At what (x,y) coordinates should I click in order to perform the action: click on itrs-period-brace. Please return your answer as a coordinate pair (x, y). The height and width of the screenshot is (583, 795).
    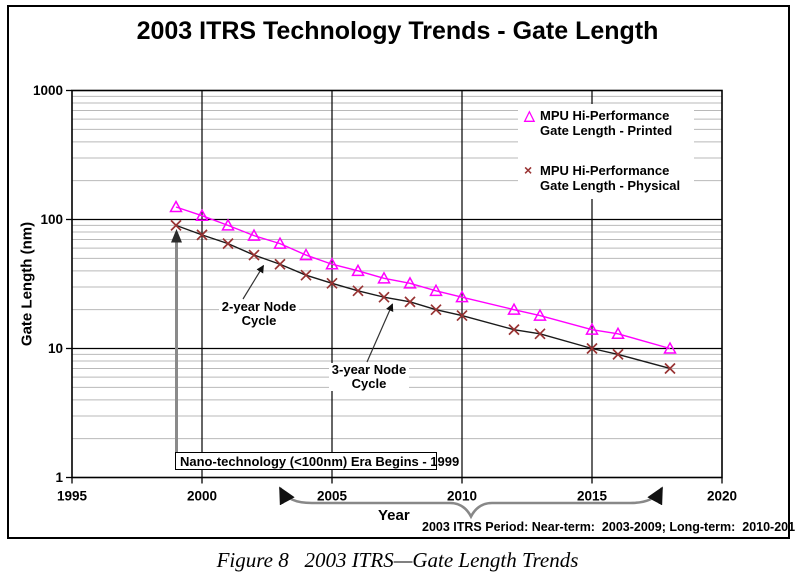
    Looking at the image, I should click on (471, 503).